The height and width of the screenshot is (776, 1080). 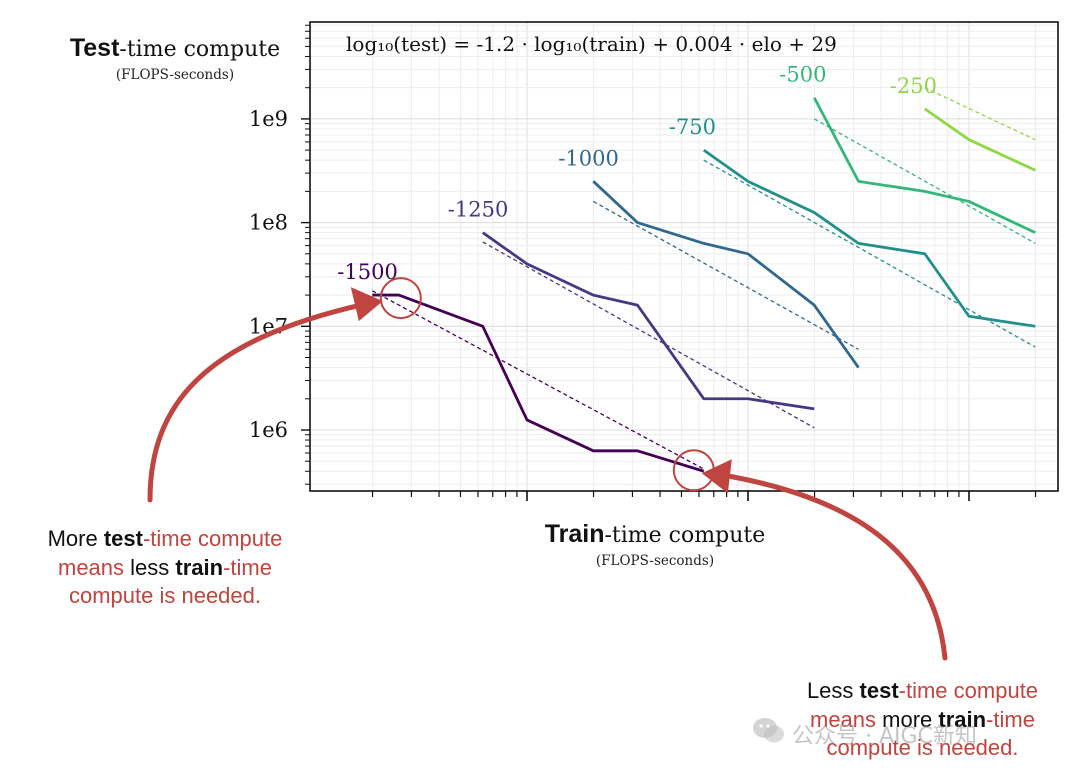 I want to click on y-tick-label: 1e6, so click(x=268, y=430).